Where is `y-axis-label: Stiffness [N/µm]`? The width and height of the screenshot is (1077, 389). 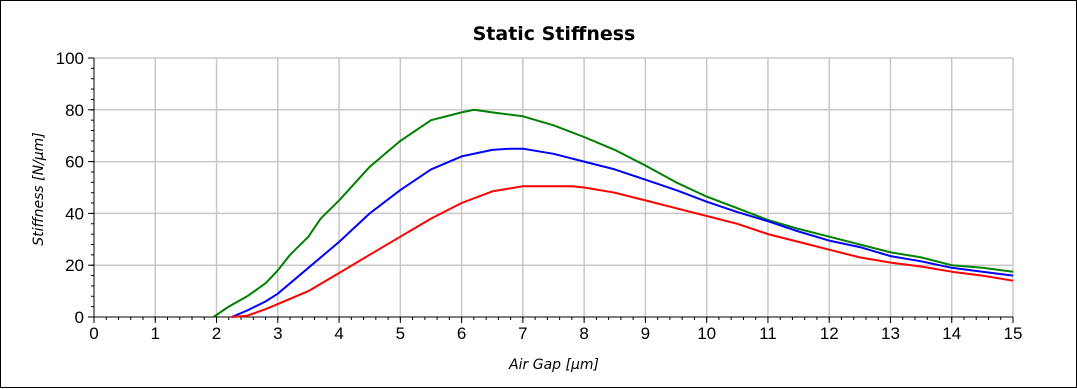
y-axis-label: Stiffness [N/µm] is located at coordinates (39, 189).